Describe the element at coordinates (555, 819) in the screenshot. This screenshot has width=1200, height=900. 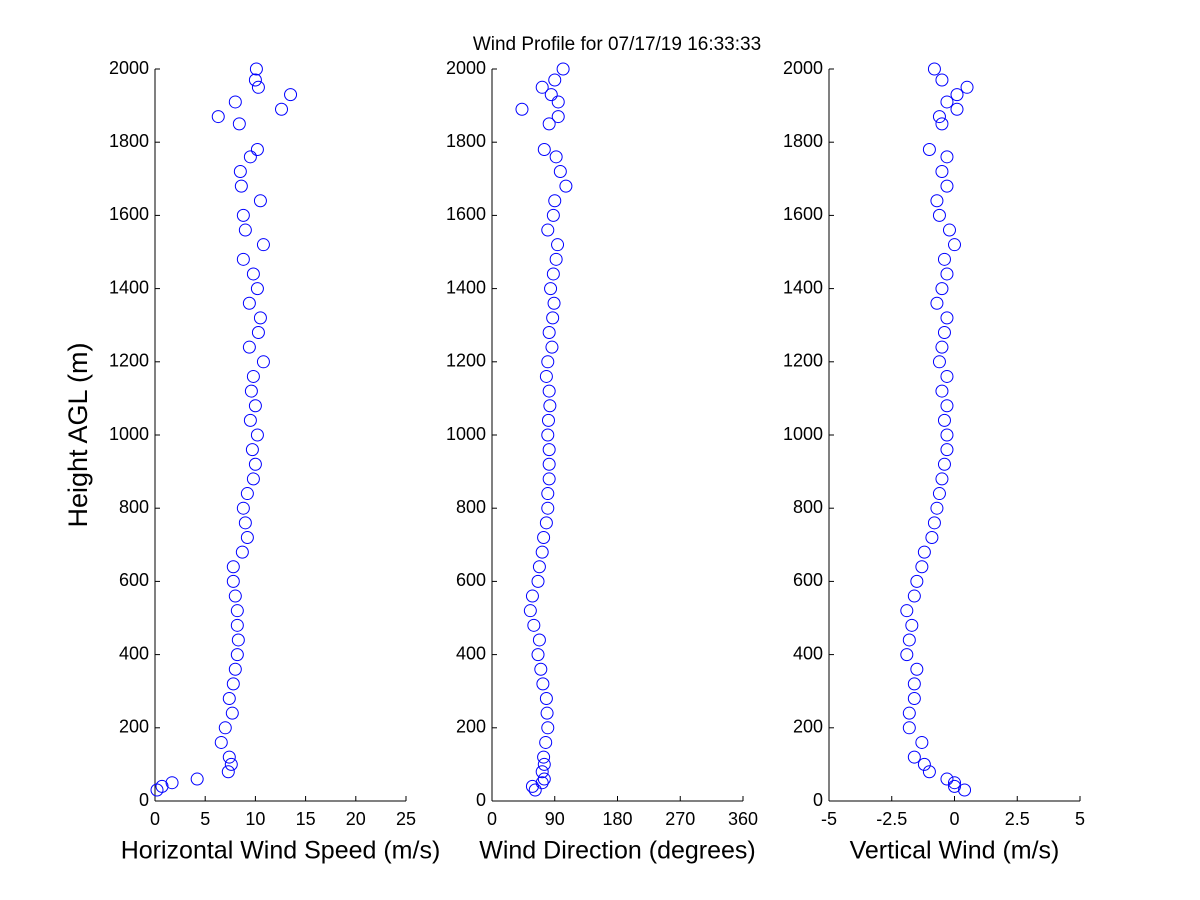
I see `x-tick-label: 90` at that location.